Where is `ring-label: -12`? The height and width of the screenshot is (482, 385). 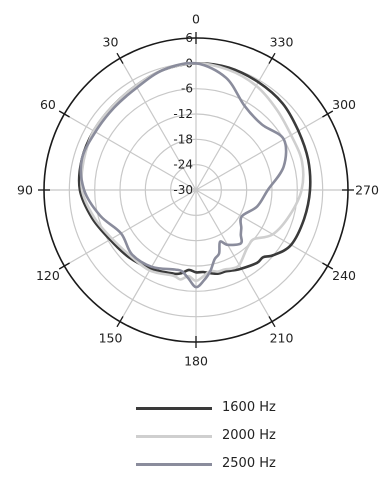
ring-label: -12 is located at coordinates (183, 114).